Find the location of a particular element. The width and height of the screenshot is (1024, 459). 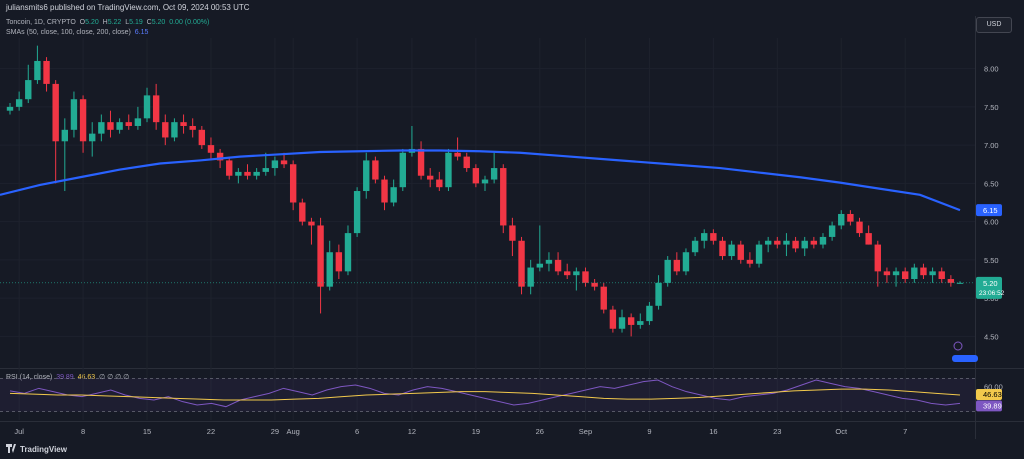

x-tick-label: 15 is located at coordinates (147, 431).